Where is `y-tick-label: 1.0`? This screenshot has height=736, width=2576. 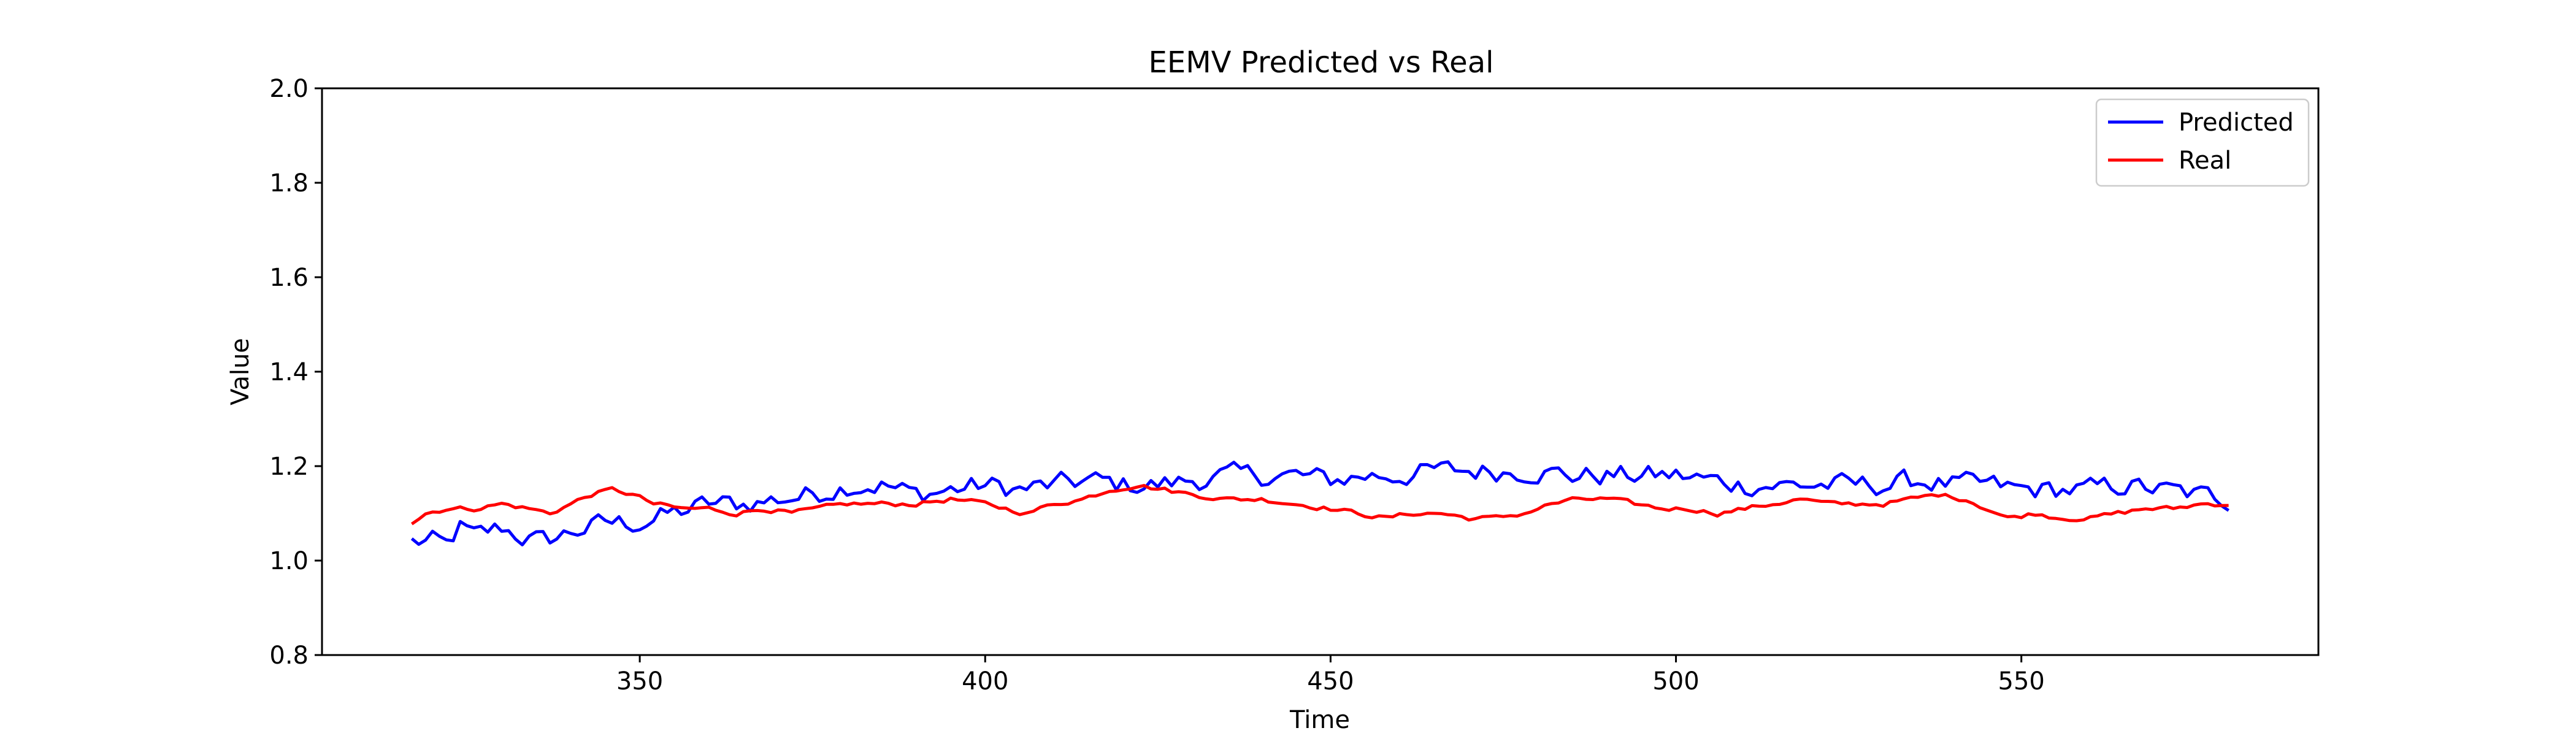 y-tick-label: 1.0 is located at coordinates (289, 561).